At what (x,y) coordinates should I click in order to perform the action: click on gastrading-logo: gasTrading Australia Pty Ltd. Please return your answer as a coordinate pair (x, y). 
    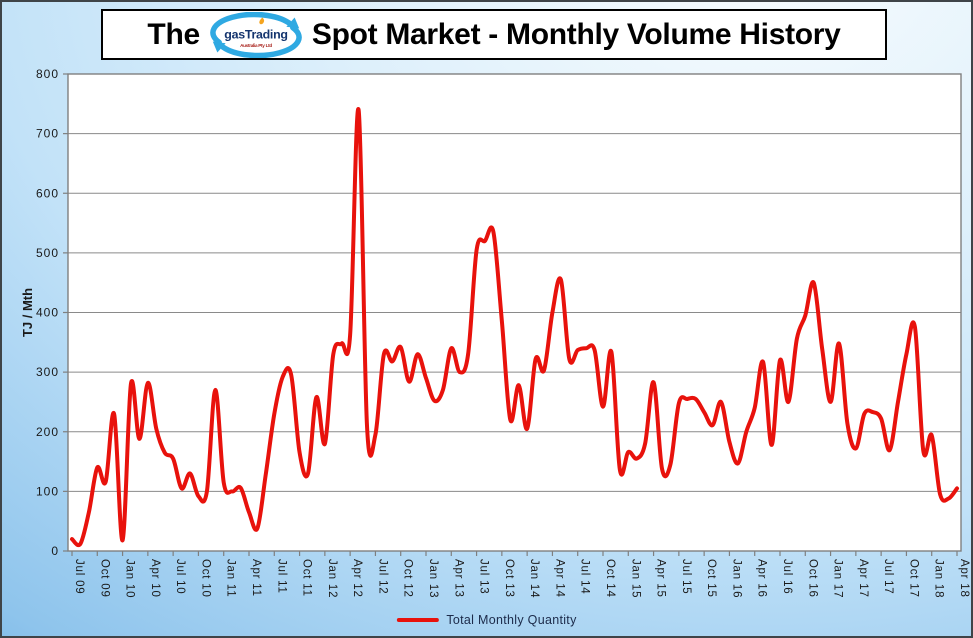
    Looking at the image, I should click on (256, 34).